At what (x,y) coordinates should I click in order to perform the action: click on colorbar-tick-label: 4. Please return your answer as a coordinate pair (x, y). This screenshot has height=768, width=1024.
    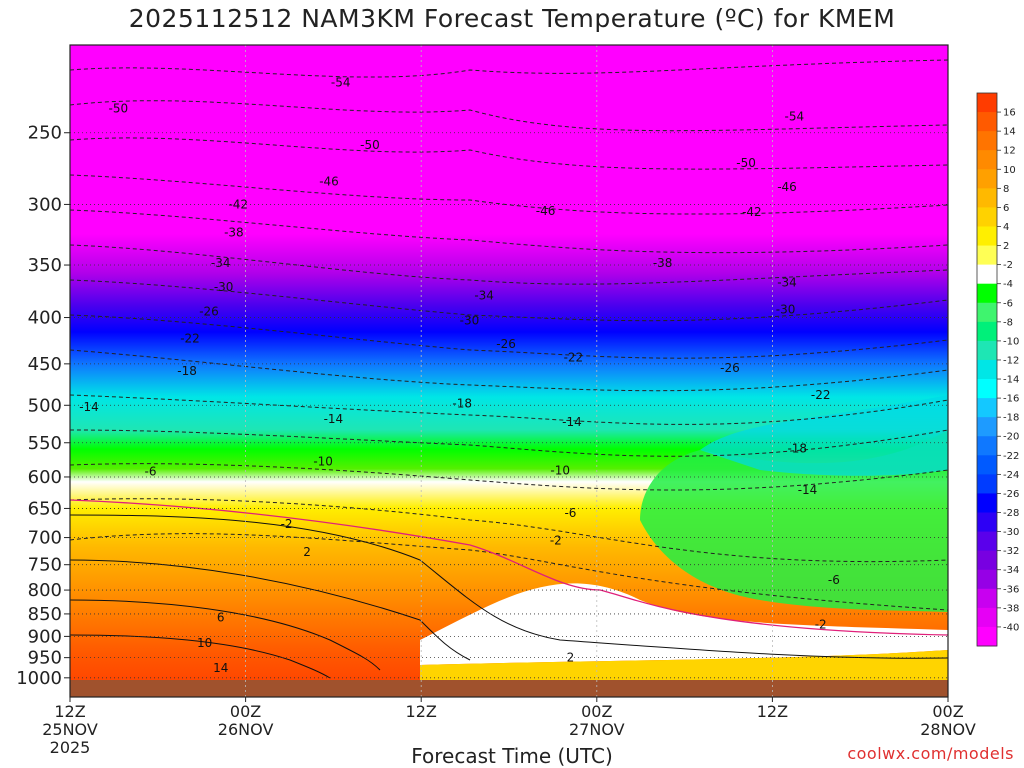
    Looking at the image, I should click on (1006, 227).